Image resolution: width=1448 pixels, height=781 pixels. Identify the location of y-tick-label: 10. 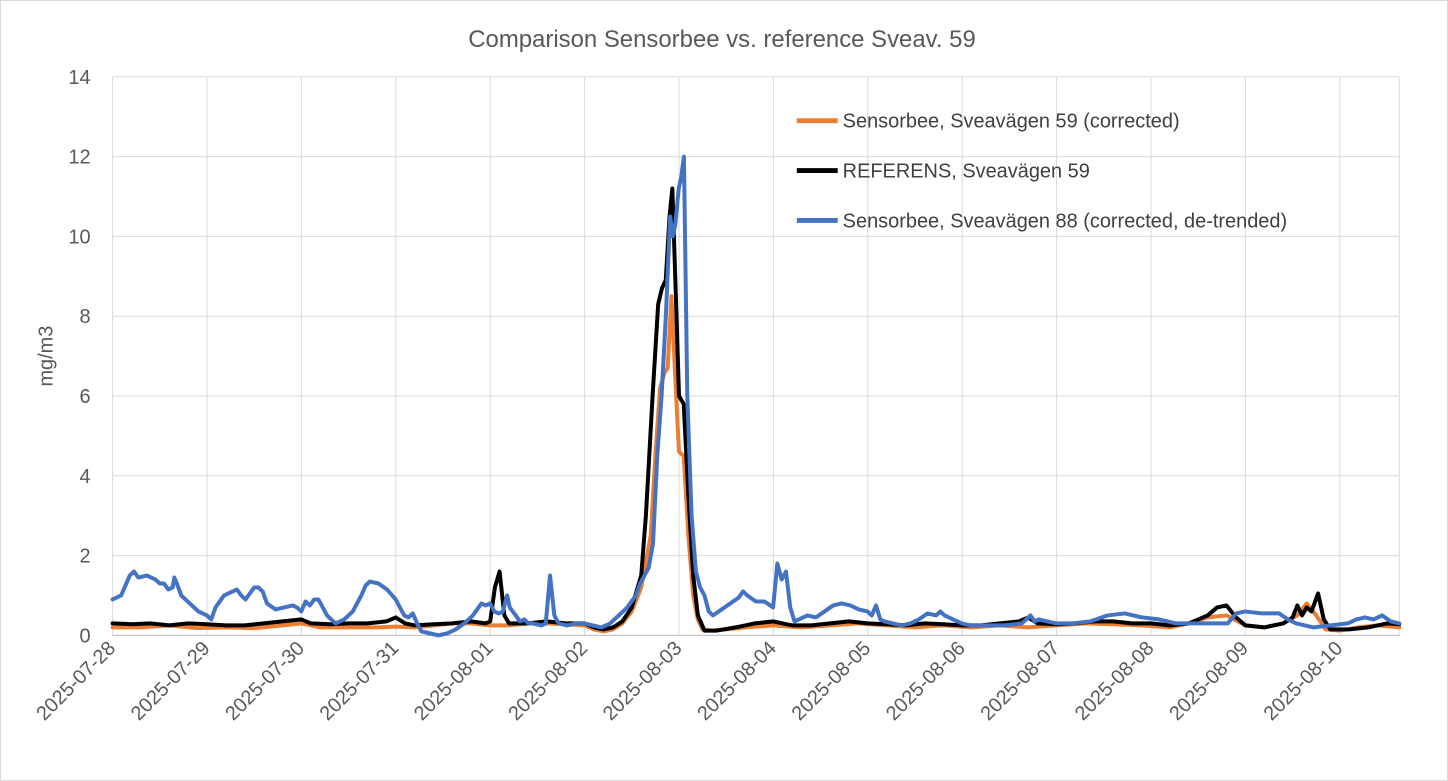
(79, 237).